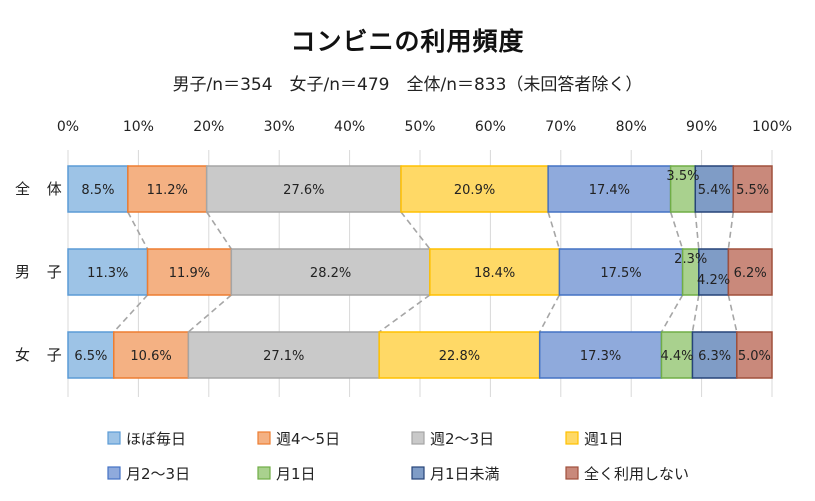 The height and width of the screenshot is (501, 815). What do you see at coordinates (279, 127) in the screenshot?
I see `x-tick-label: 30%` at bounding box center [279, 127].